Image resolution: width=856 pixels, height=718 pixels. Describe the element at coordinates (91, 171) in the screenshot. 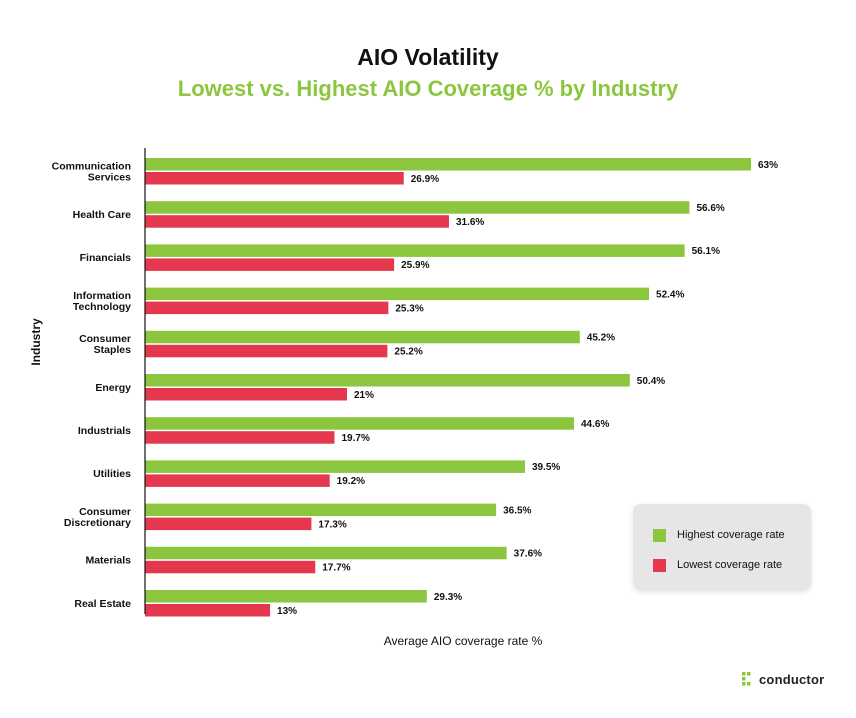

I see `y-tick-label: Communication Services` at that location.